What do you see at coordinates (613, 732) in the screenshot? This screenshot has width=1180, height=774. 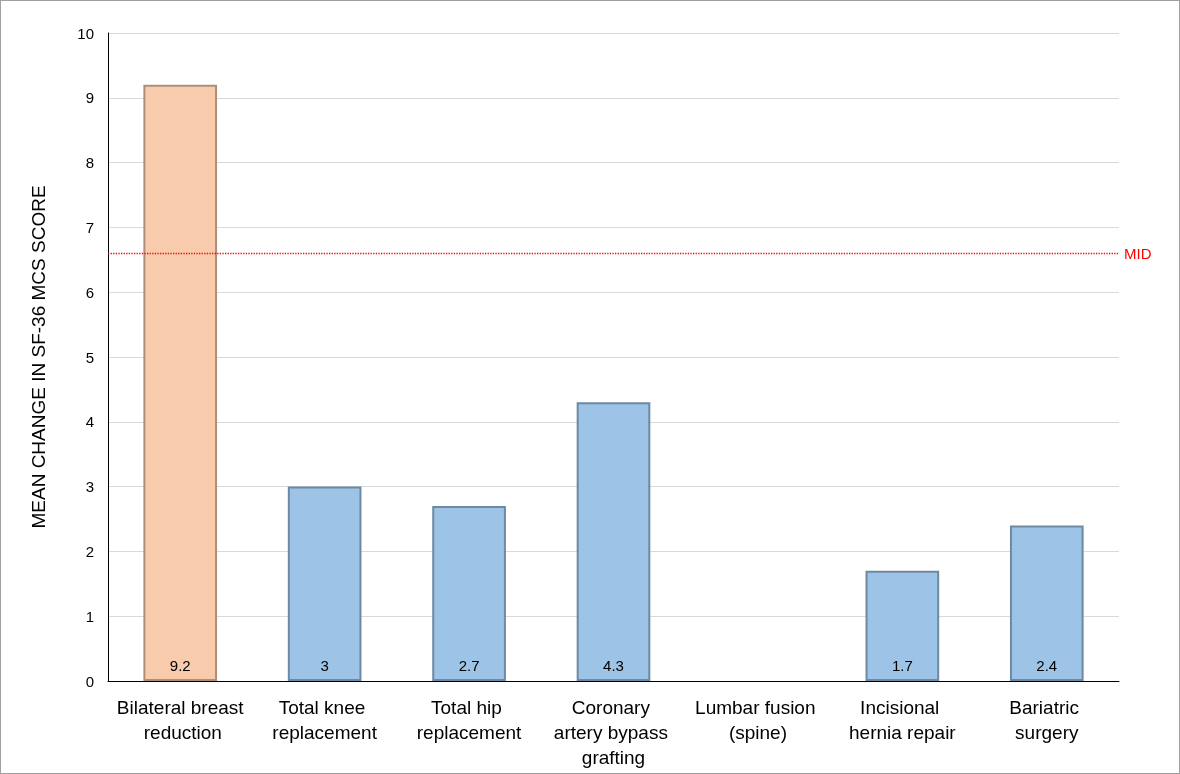 I see `x-tick-label: Coronary artery bypass grafting` at bounding box center [613, 732].